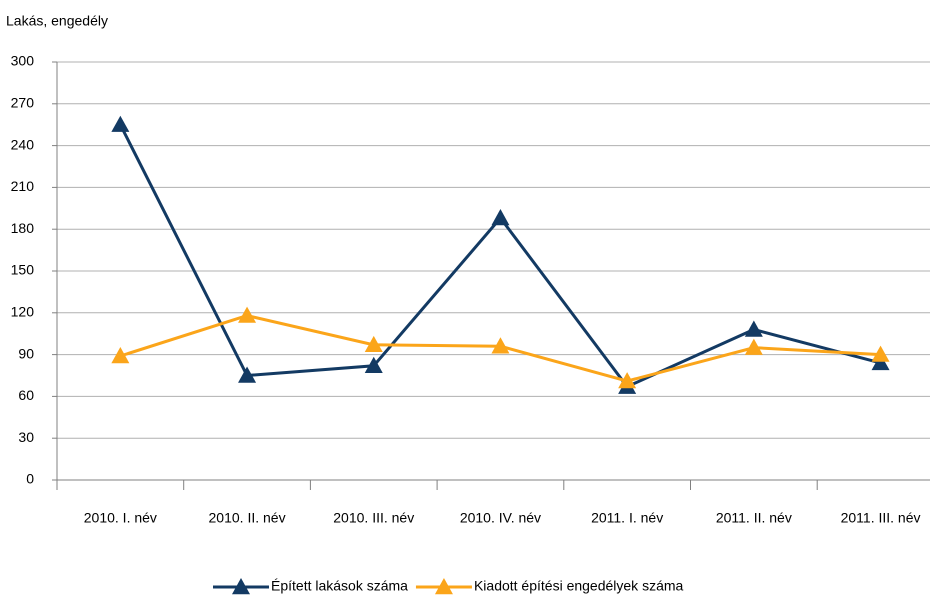  I want to click on y-tick-label: 180, so click(23, 228).